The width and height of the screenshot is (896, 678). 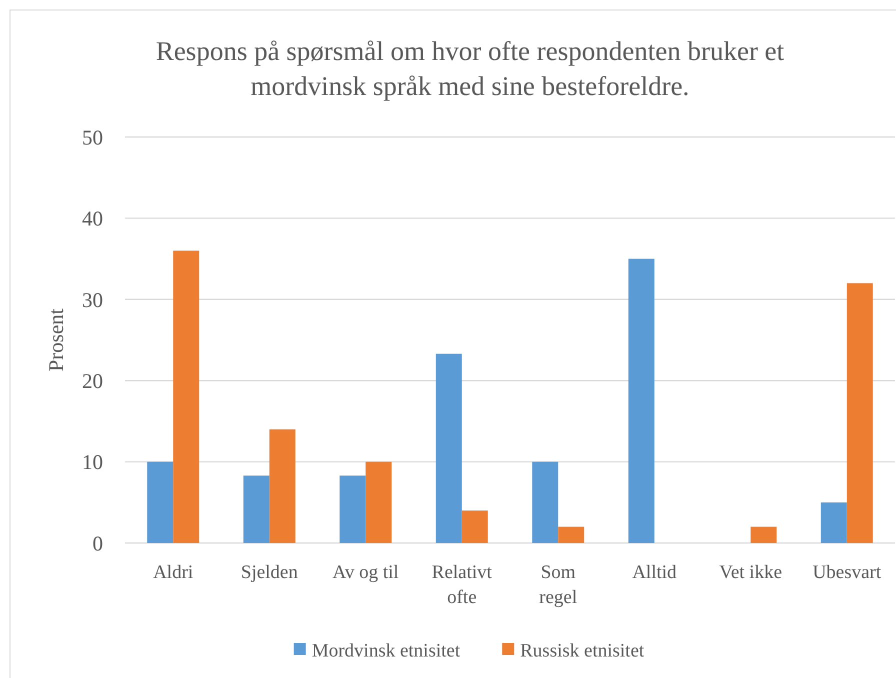 I want to click on x-tick-label: Aldri, so click(x=173, y=572).